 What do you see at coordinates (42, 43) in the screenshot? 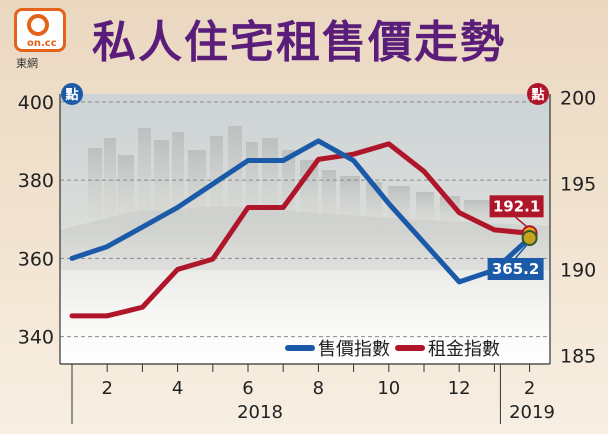
I see `logo-text: on.cc` at bounding box center [42, 43].